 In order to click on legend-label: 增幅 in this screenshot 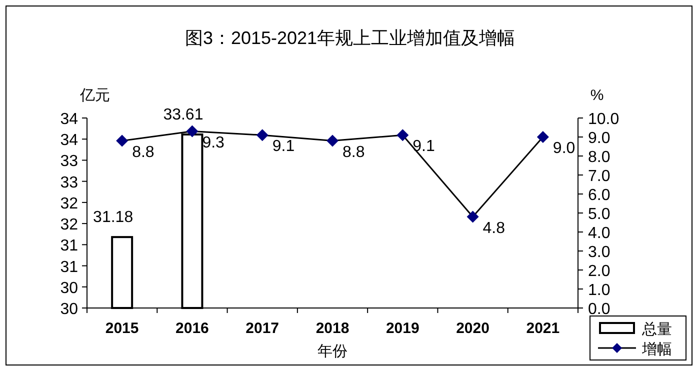, I will do `click(656, 349)`.